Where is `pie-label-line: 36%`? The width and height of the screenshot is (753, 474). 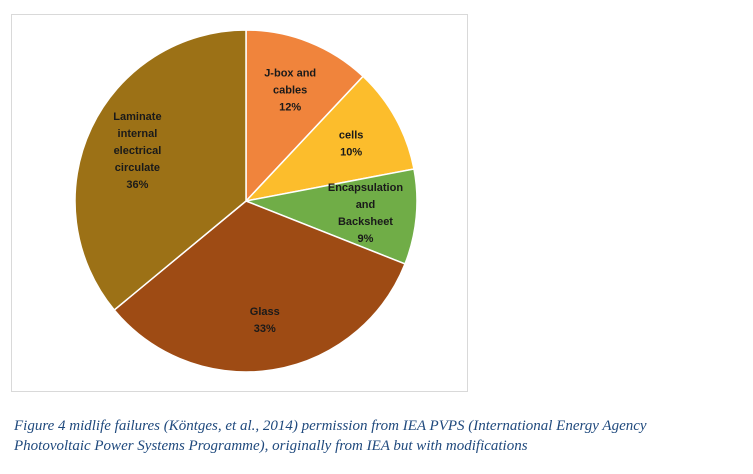 pie-label-line: 36% is located at coordinates (137, 185).